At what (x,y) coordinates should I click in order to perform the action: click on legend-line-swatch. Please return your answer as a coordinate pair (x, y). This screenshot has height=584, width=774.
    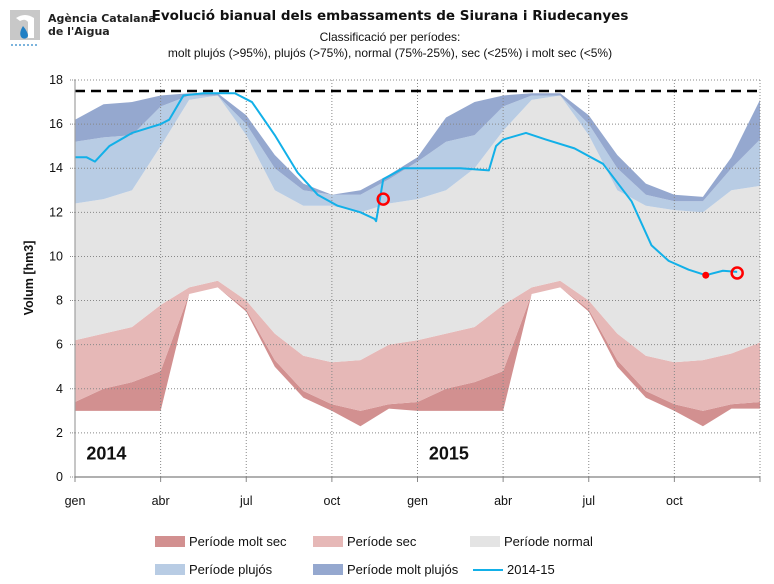
    Looking at the image, I should click on (488, 569).